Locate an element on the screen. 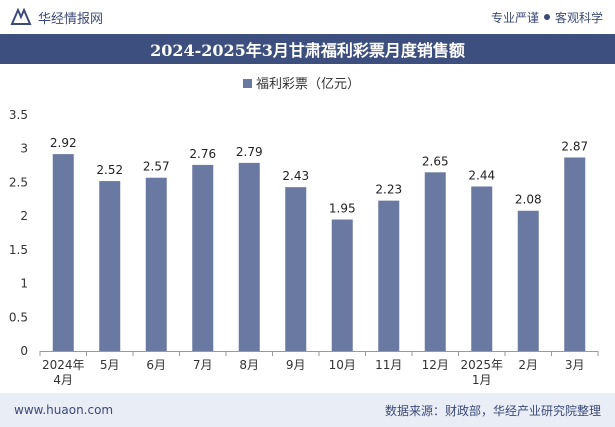  separator-dot-icon is located at coordinates (546, 17).